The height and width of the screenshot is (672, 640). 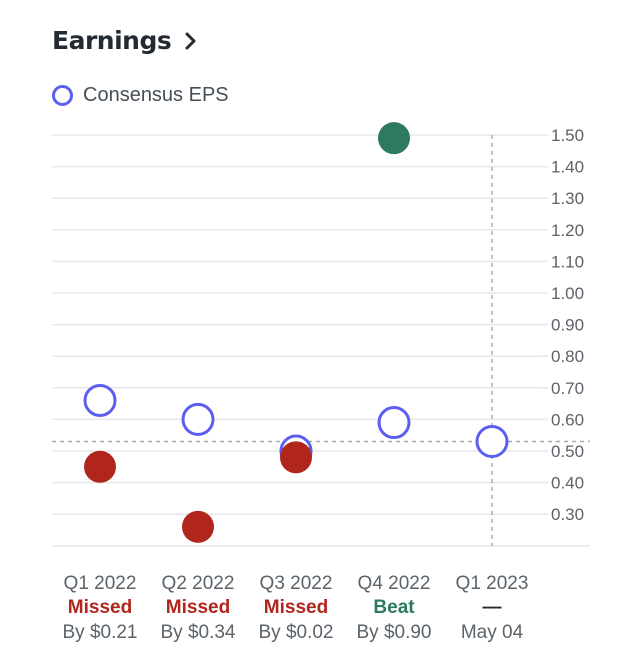 I want to click on y-tick-label: 0.30, so click(x=567, y=514).